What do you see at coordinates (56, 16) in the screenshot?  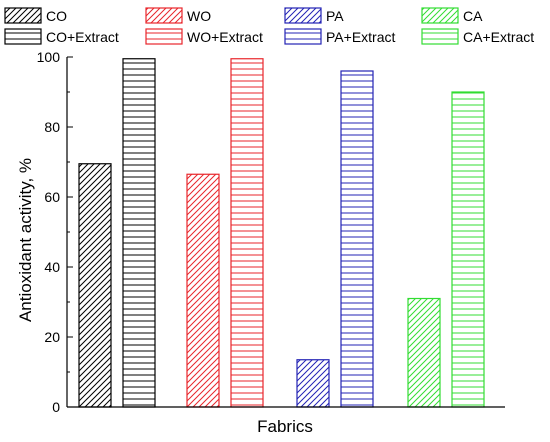 I see `legend-label: CO` at bounding box center [56, 16].